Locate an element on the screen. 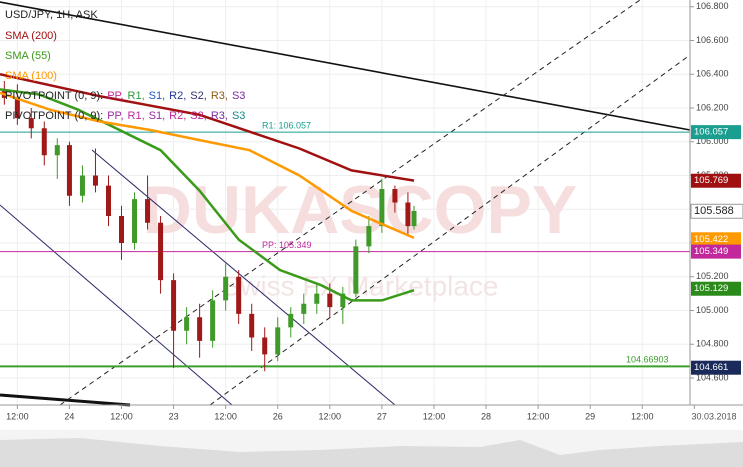 This screenshot has height=467, width=743. y-tick-label: 106.800 is located at coordinates (712, 6).